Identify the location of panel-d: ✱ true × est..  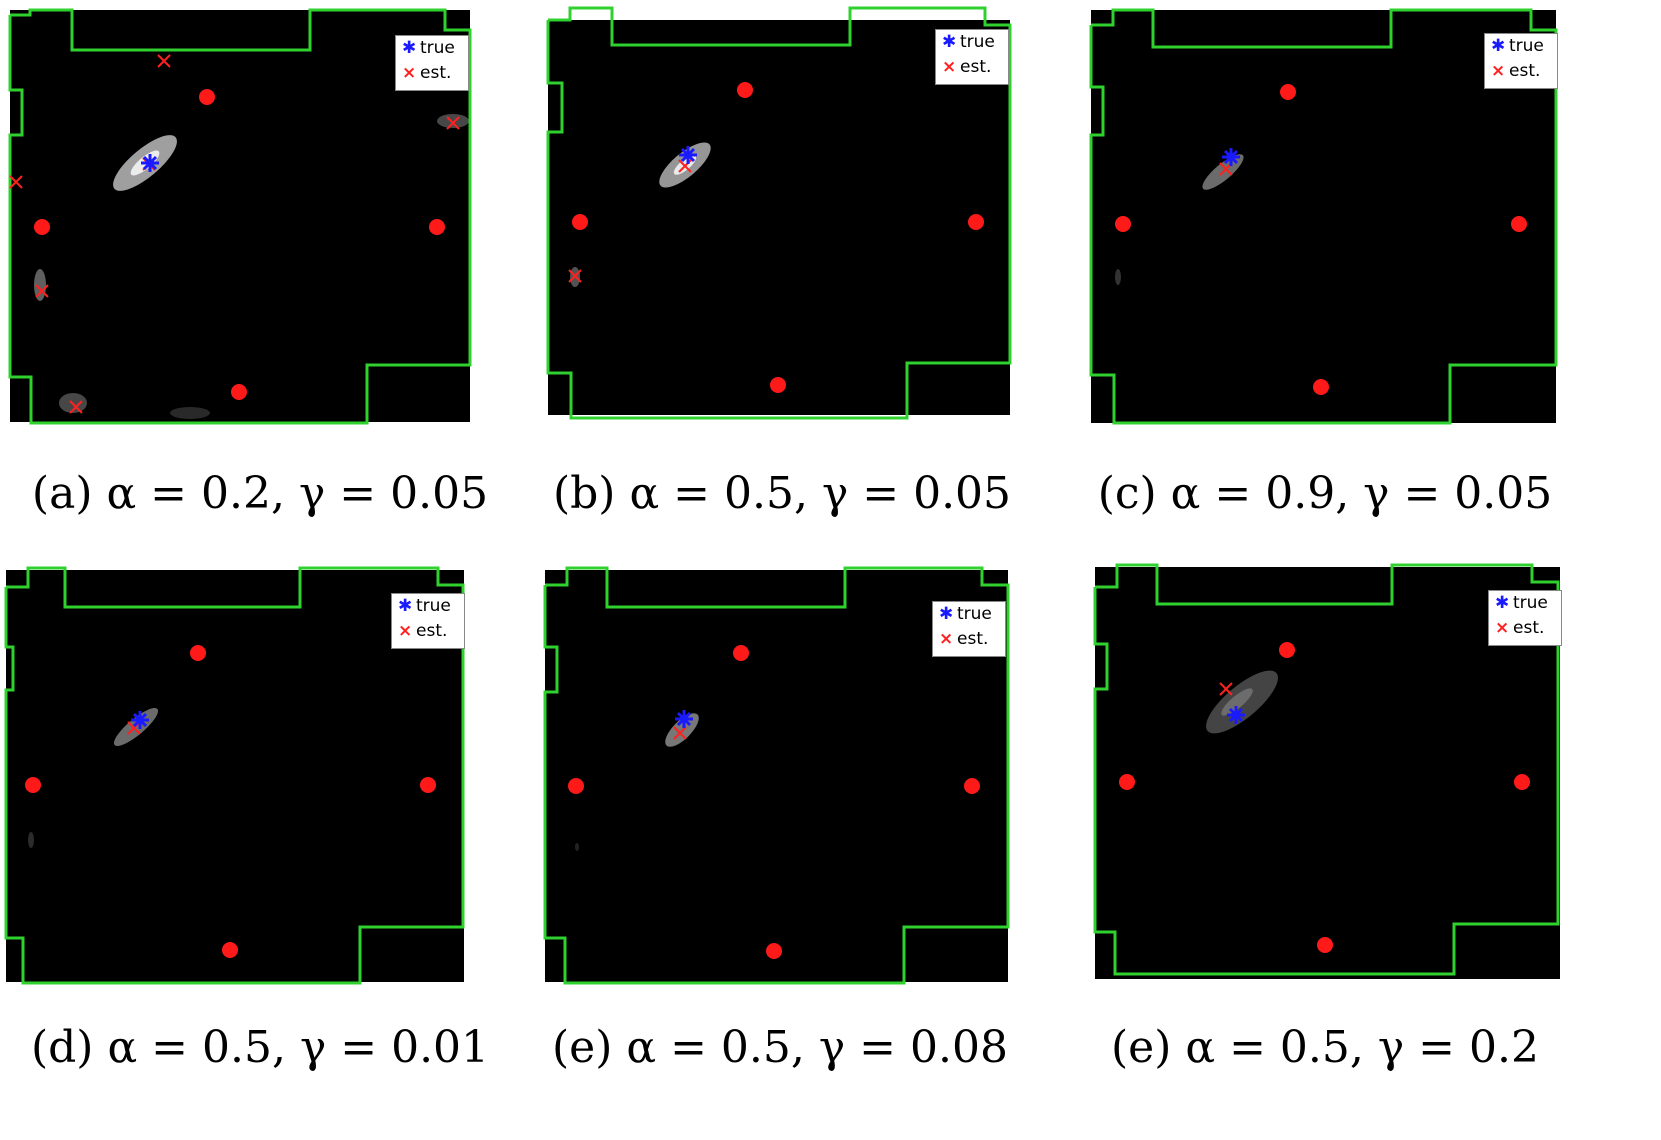
(253, 790).